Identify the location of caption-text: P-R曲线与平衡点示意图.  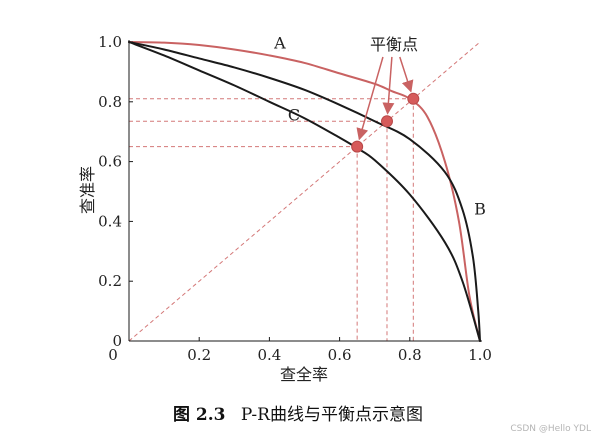
(332, 415).